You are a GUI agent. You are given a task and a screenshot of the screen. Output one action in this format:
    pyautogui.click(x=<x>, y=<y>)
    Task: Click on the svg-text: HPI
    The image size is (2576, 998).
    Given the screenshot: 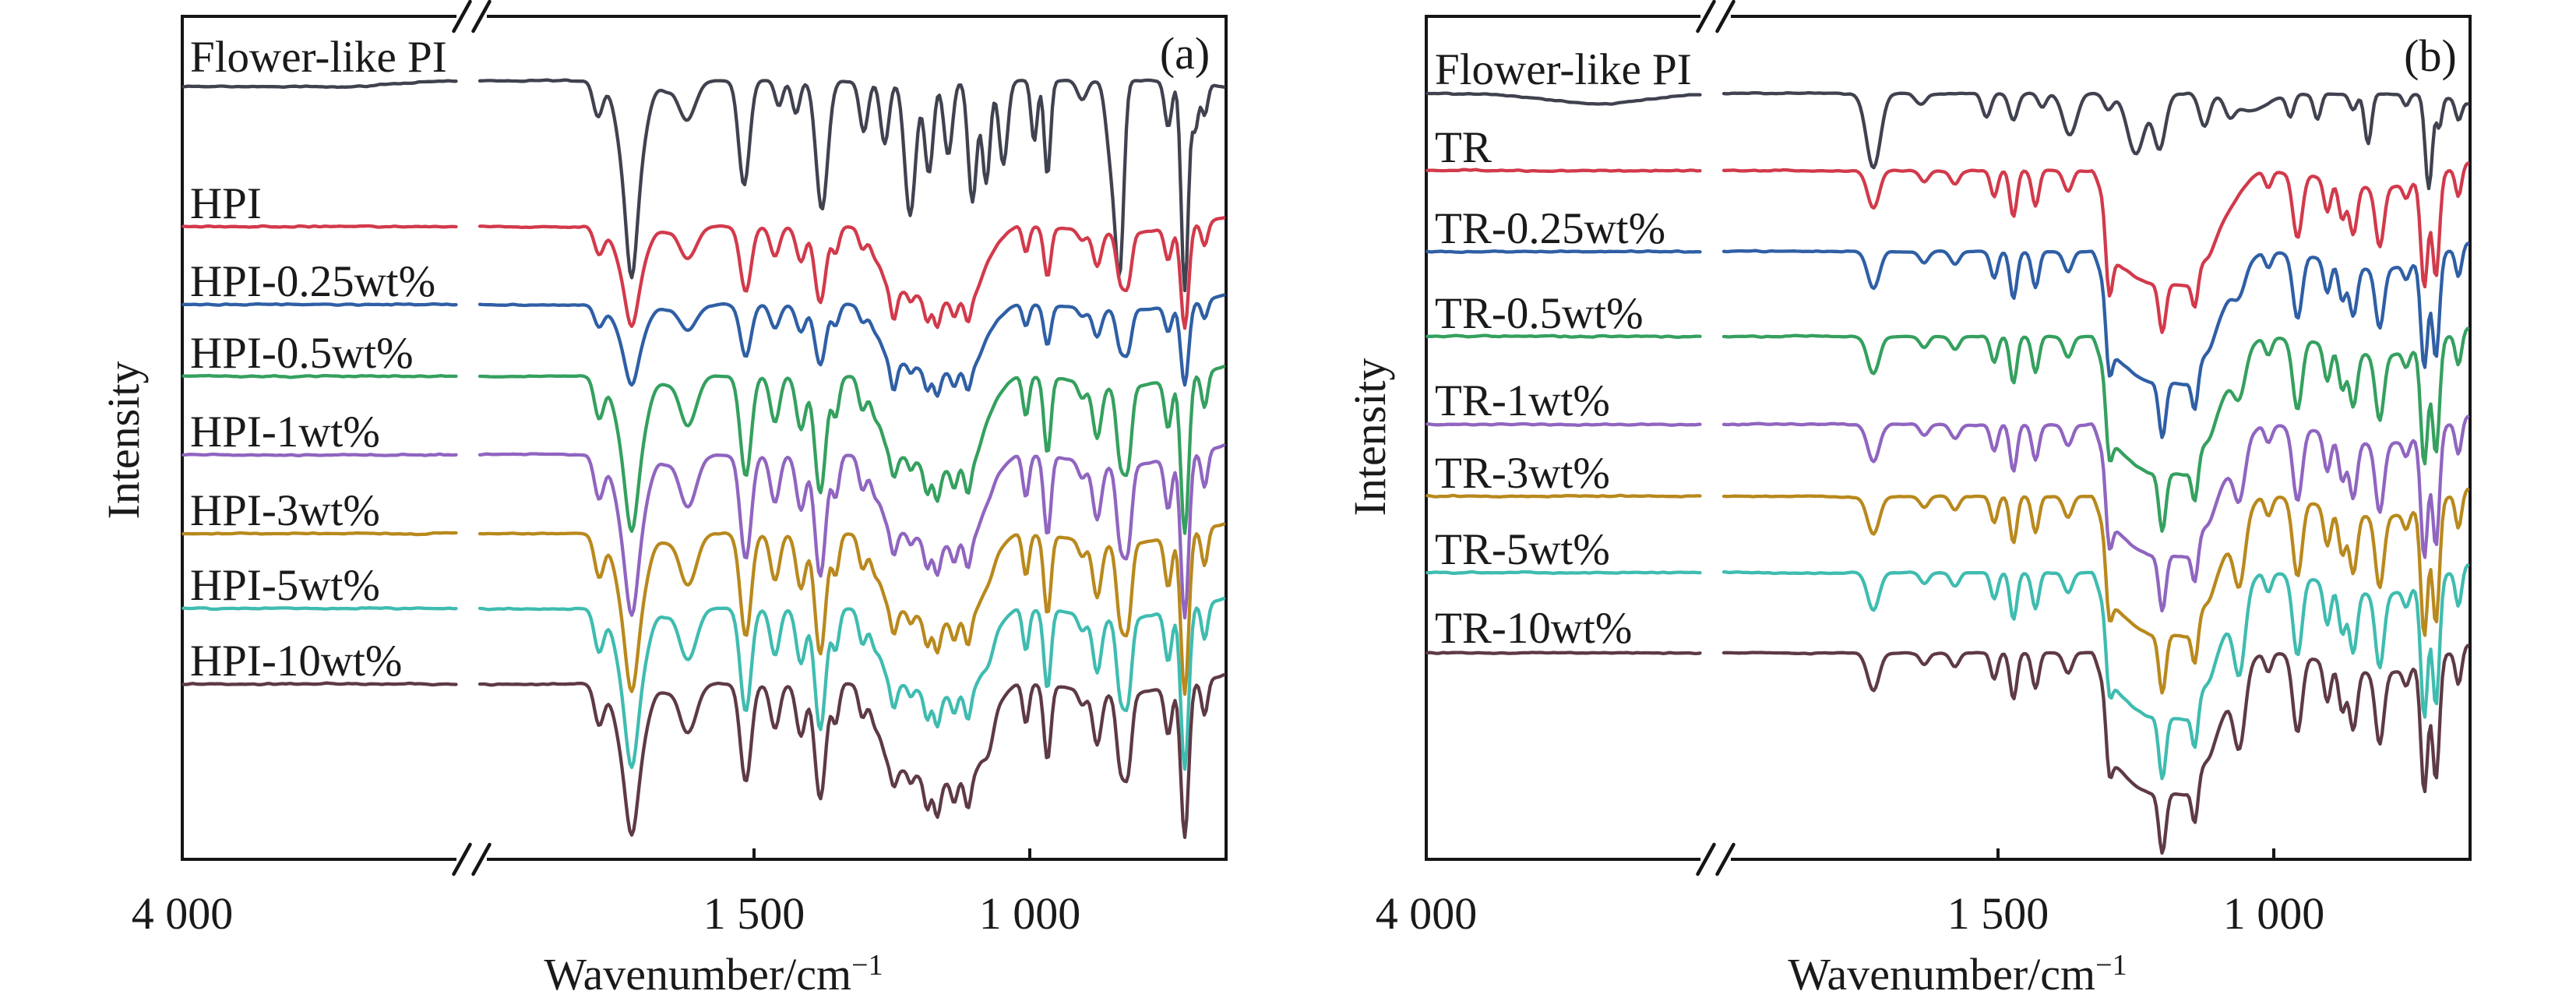 What is the action you would take?
    pyautogui.click(x=226, y=203)
    